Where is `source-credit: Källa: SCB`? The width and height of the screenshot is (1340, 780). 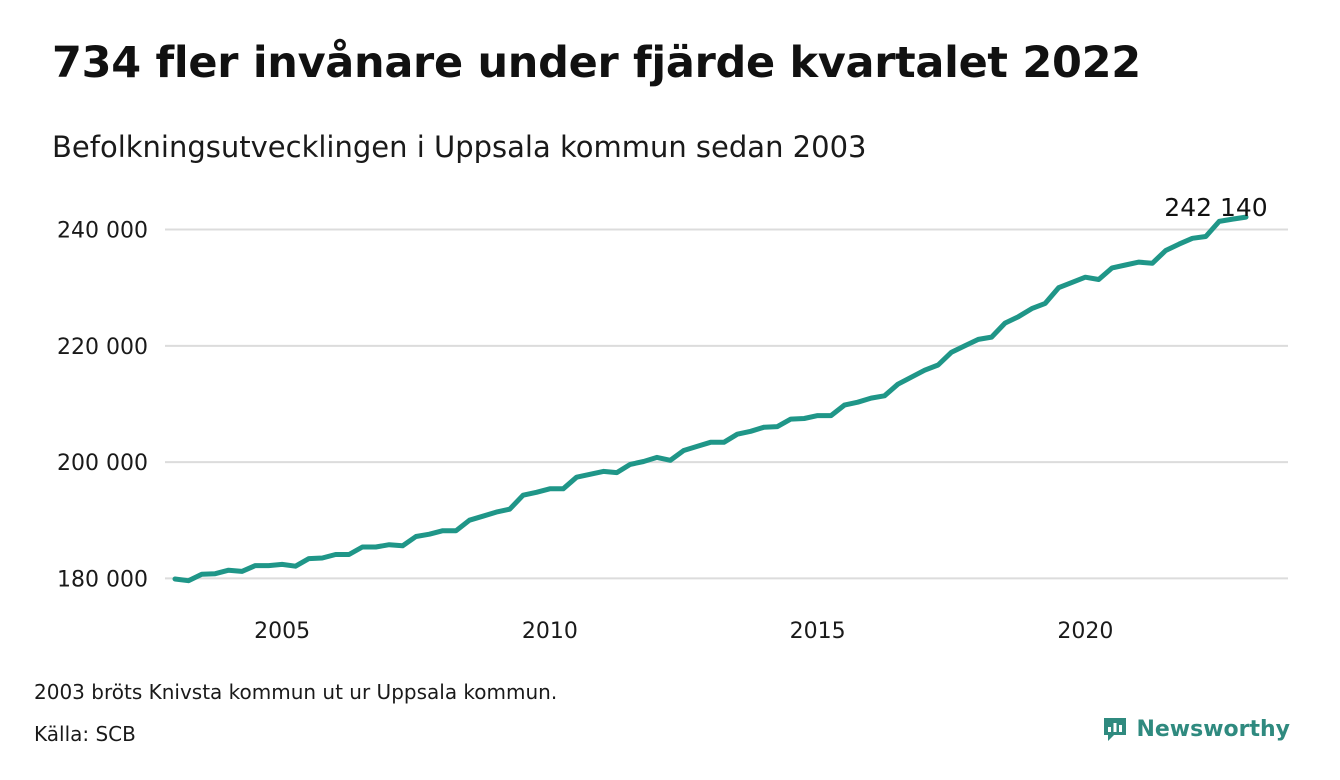 source-credit: Källa: SCB is located at coordinates (85, 734).